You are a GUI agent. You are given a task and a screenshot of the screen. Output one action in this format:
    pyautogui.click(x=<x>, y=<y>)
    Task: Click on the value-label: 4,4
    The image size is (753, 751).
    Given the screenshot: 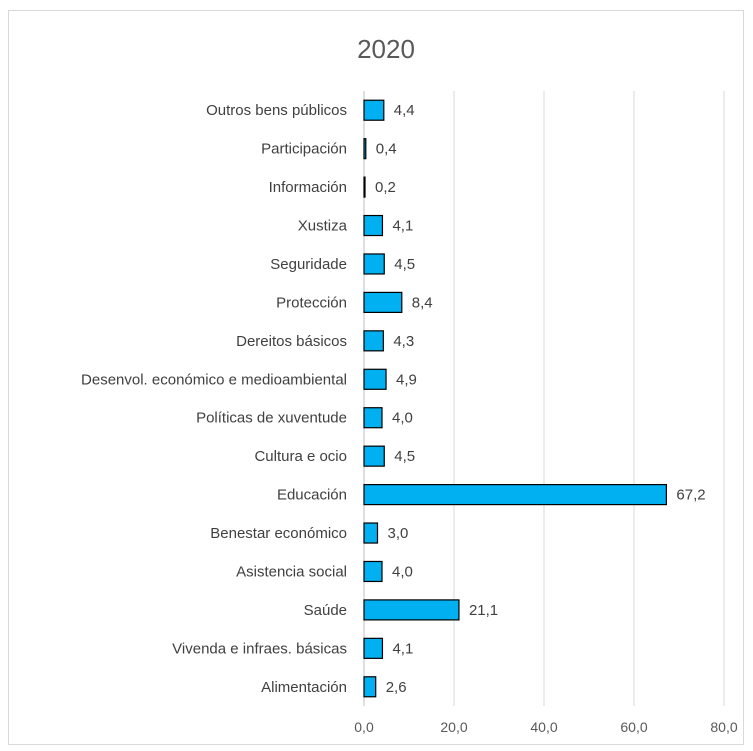 What is the action you would take?
    pyautogui.click(x=404, y=110)
    